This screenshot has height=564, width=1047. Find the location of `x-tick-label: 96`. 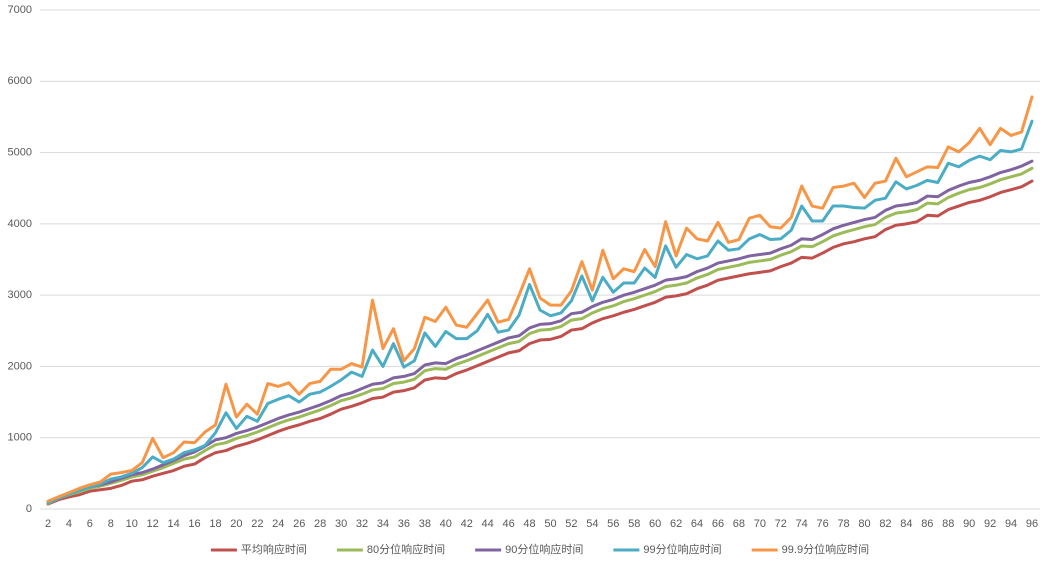

x-tick-label: 96 is located at coordinates (1032, 524).